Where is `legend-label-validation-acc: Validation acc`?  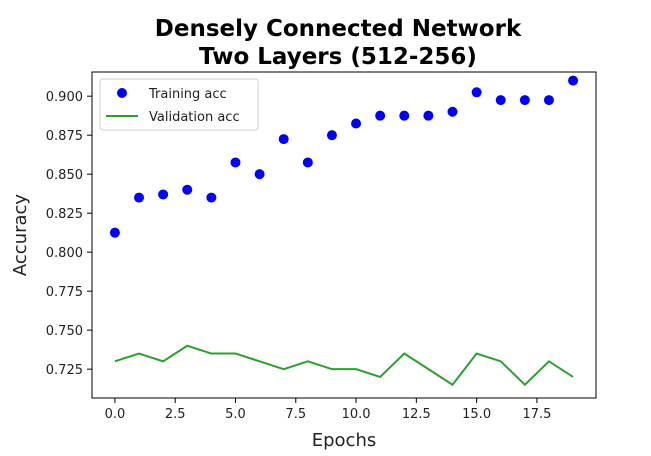
legend-label-validation-acc: Validation acc is located at coordinates (194, 117).